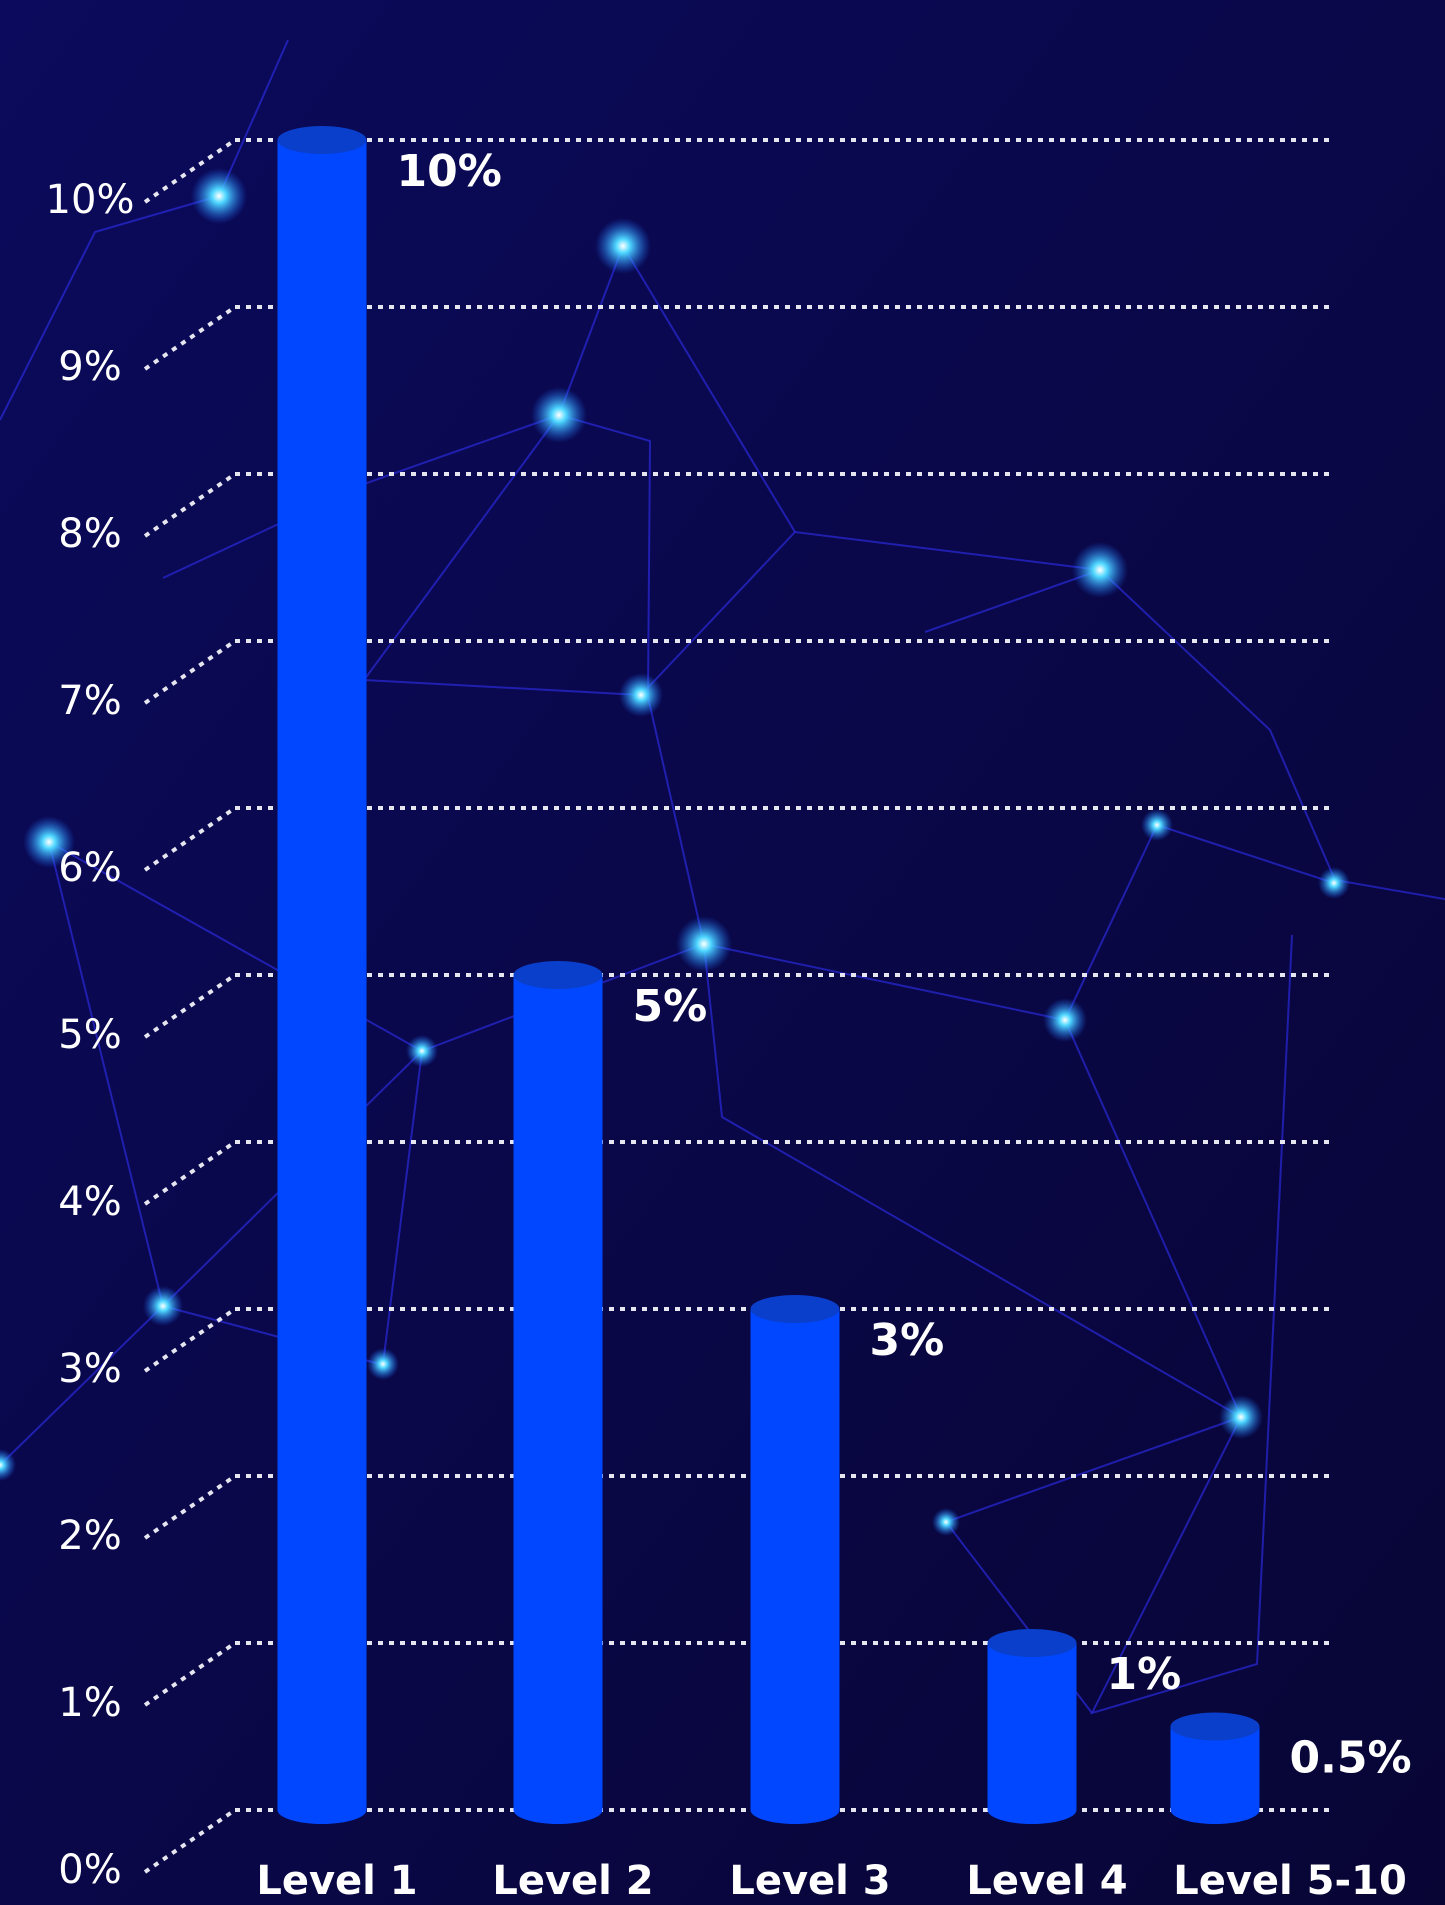 The image size is (1445, 1905). I want to click on y-tick-label: 0%, so click(89, 1870).